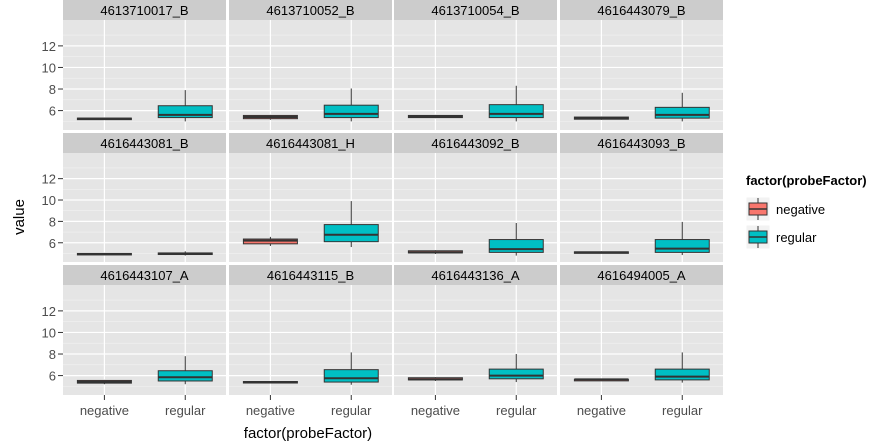  What do you see at coordinates (806, 180) in the screenshot?
I see `legend-title: factor(probeFactor)` at bounding box center [806, 180].